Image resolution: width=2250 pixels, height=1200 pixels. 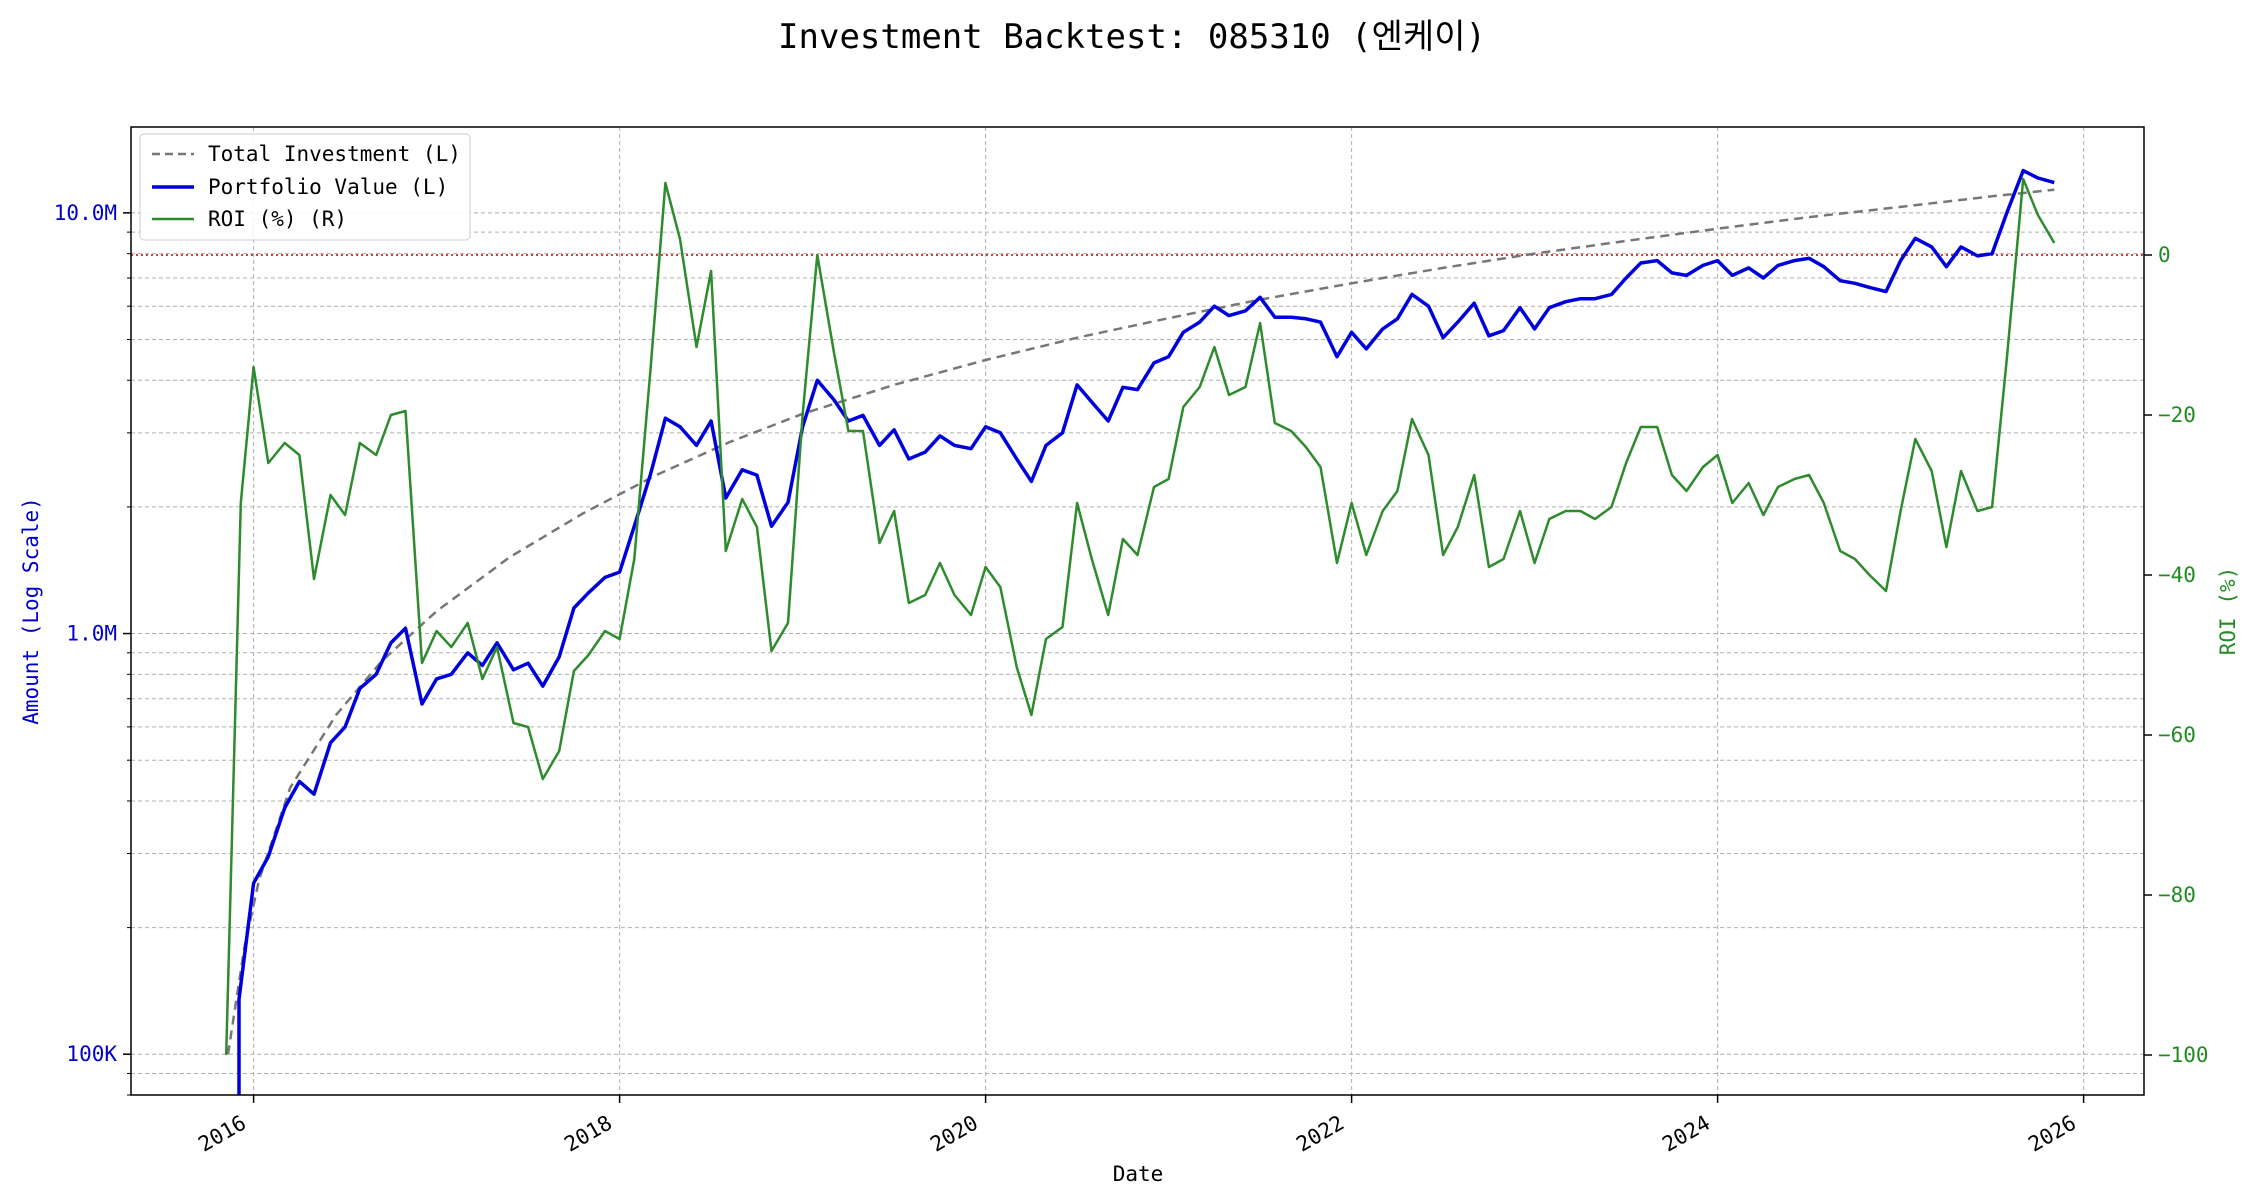 I want to click on x-tick-label: 2018, so click(x=588, y=1134).